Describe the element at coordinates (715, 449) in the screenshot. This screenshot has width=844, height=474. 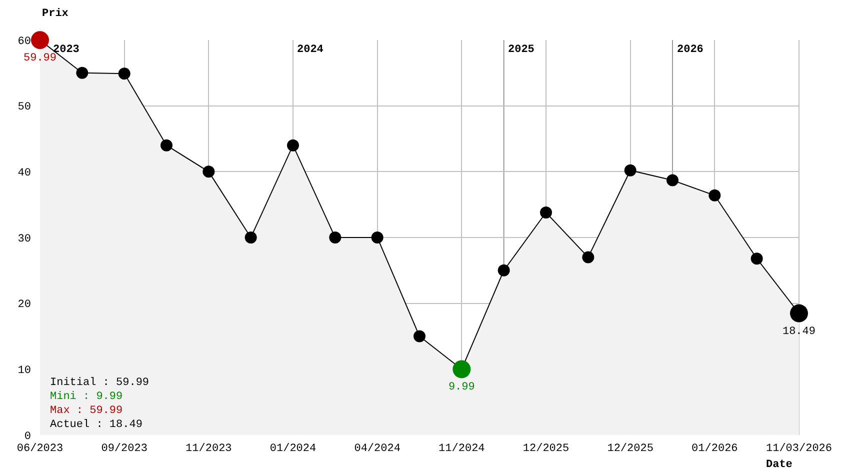
I see `x-tick-label: 01/2026` at that location.